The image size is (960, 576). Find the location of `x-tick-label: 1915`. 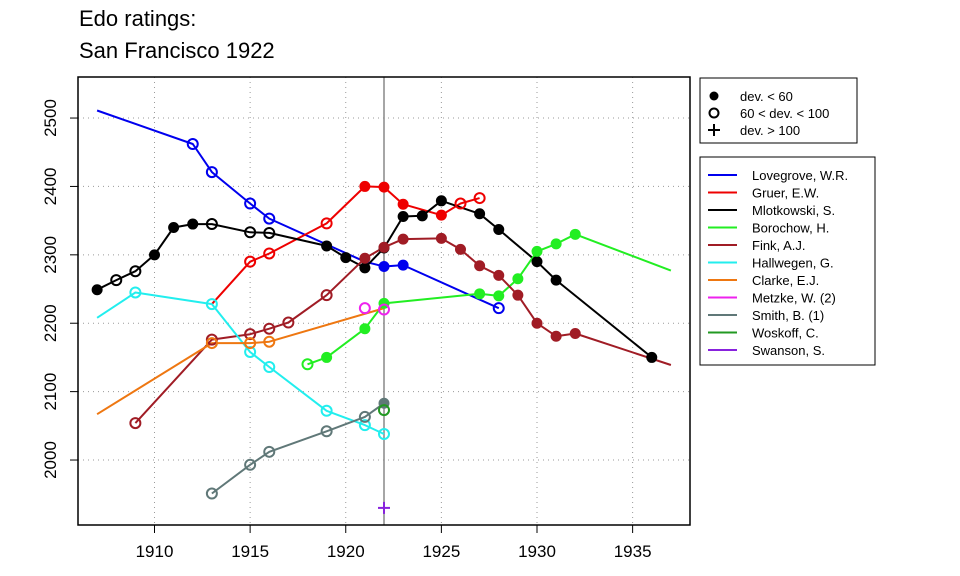

x-tick-label: 1915 is located at coordinates (250, 551).